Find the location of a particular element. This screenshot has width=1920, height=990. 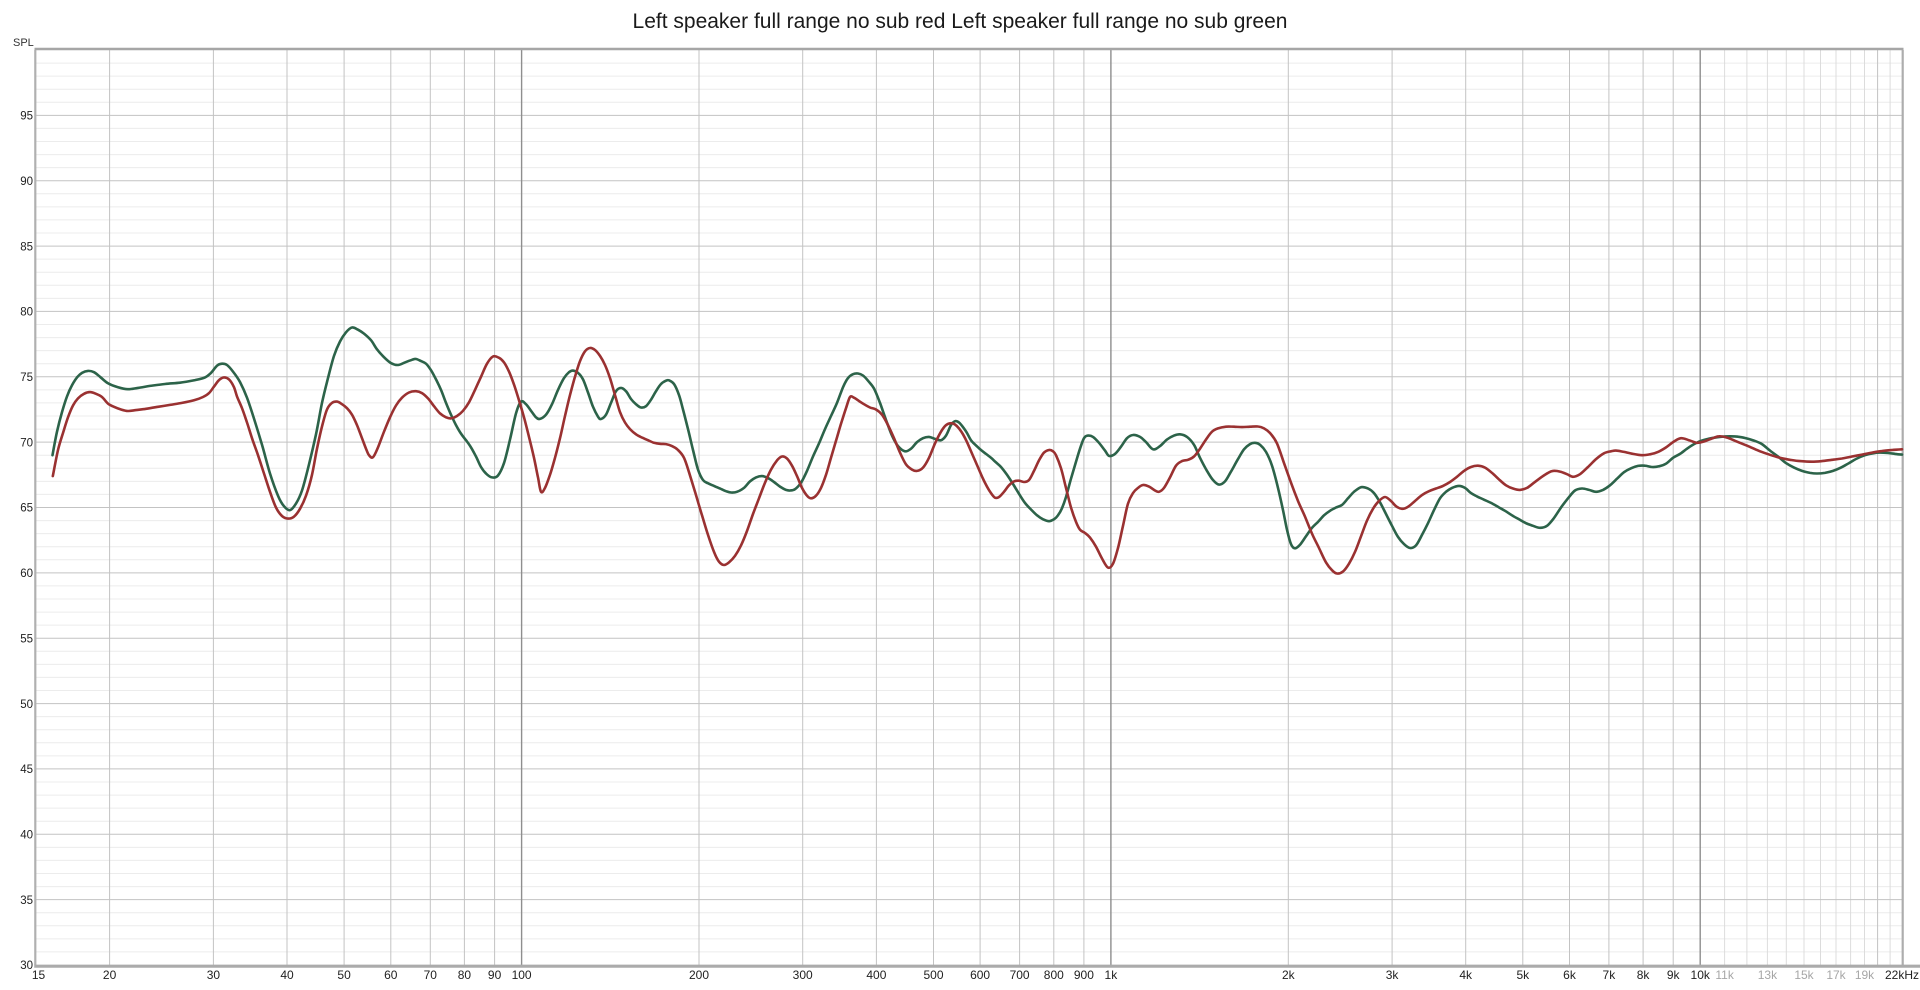

svg-text: 17k is located at coordinates (1836, 975).